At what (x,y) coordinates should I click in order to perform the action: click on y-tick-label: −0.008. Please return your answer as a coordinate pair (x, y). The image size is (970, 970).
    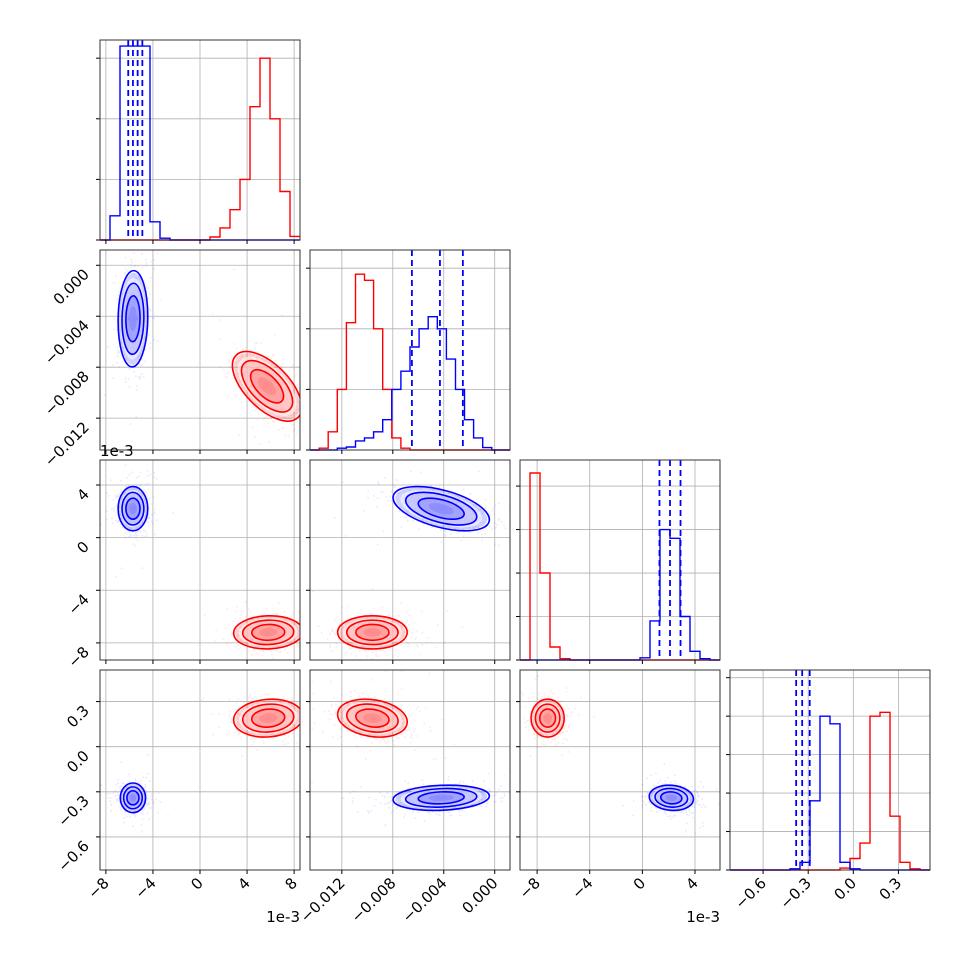
    Looking at the image, I should click on (67, 393).